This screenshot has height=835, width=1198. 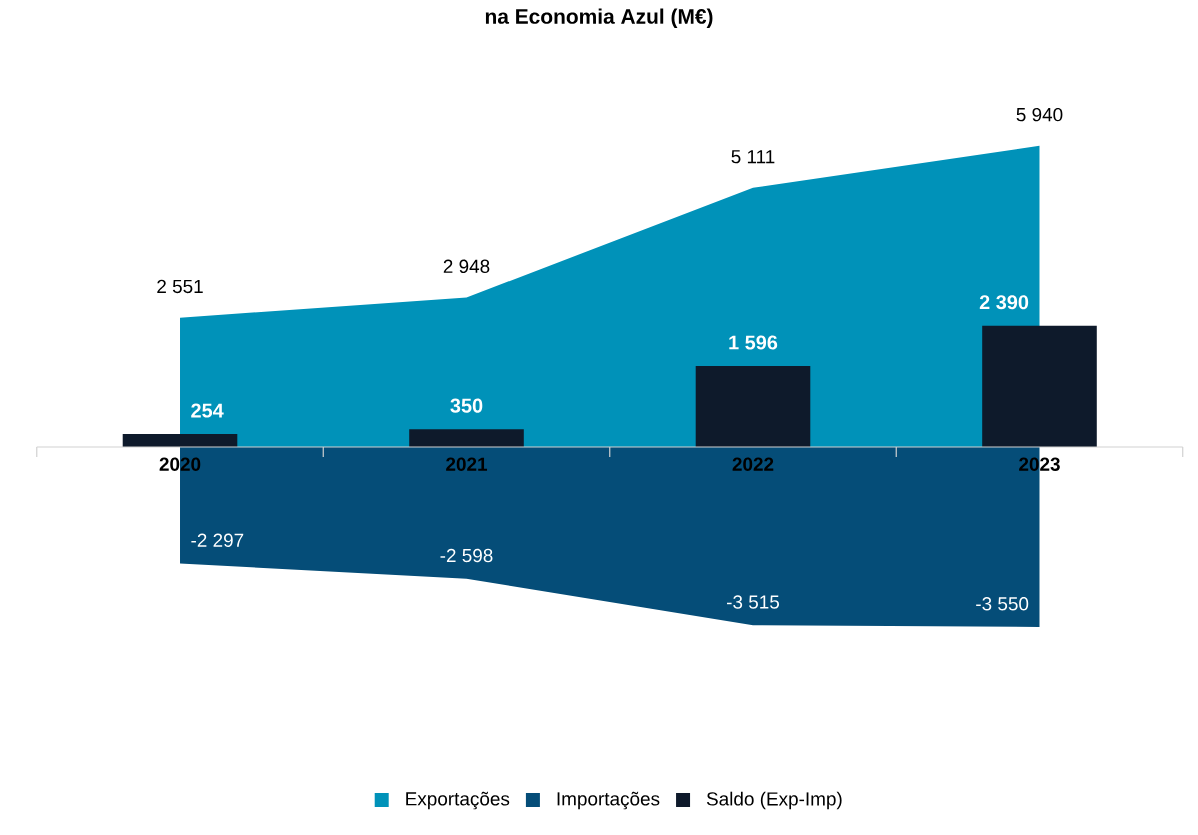 I want to click on data-label: -2 598, so click(x=466, y=555).